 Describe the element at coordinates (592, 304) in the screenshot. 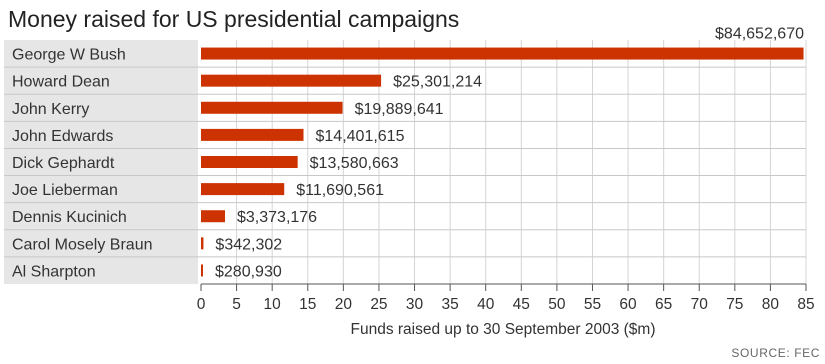

I see `x-tick-label: 55` at that location.